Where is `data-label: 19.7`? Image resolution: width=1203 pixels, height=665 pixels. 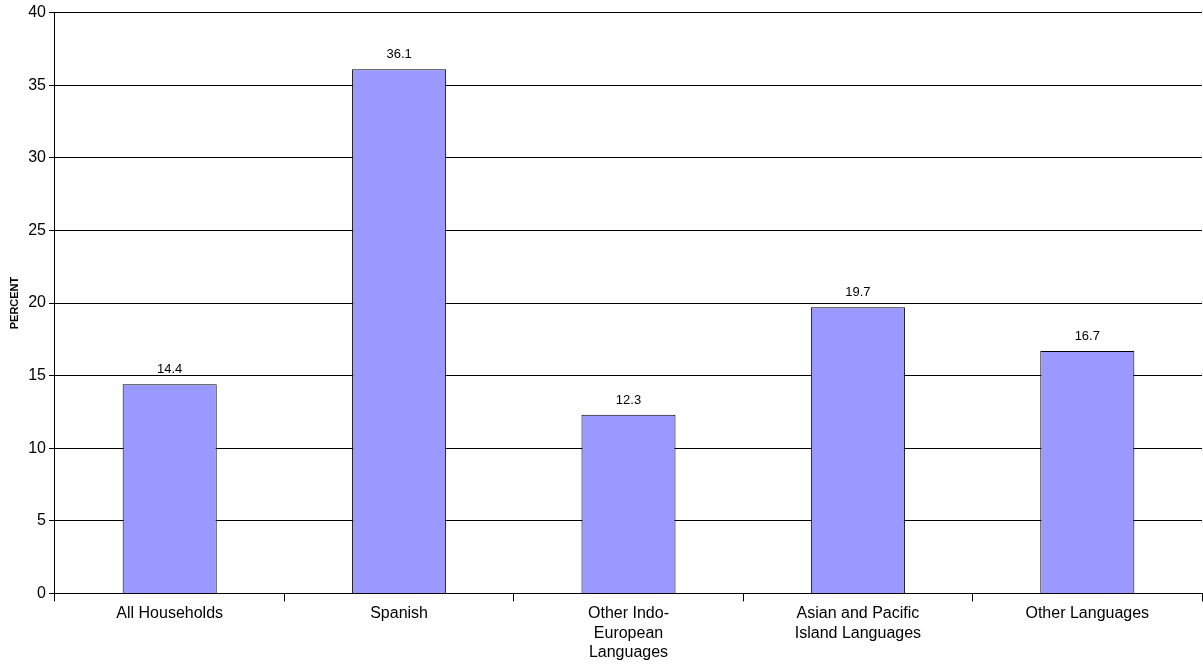
data-label: 19.7 is located at coordinates (858, 292).